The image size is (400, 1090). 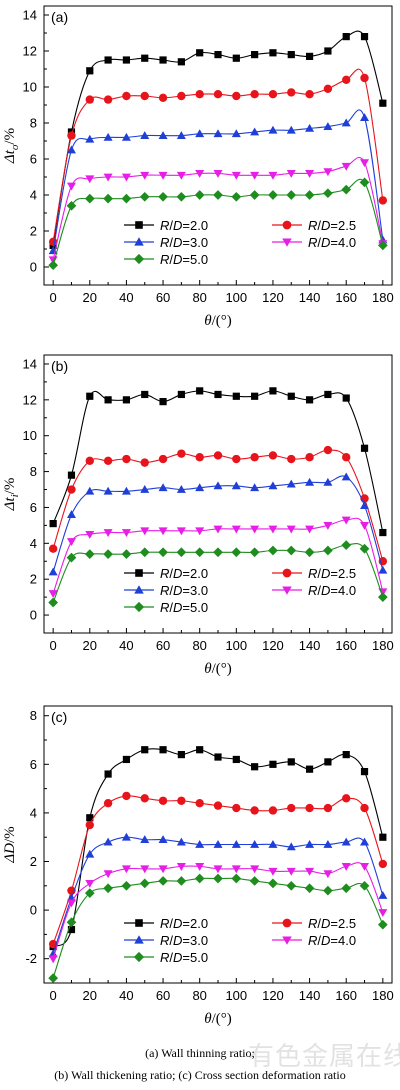 I want to click on y-tick-label: 12, so click(x=30, y=51).